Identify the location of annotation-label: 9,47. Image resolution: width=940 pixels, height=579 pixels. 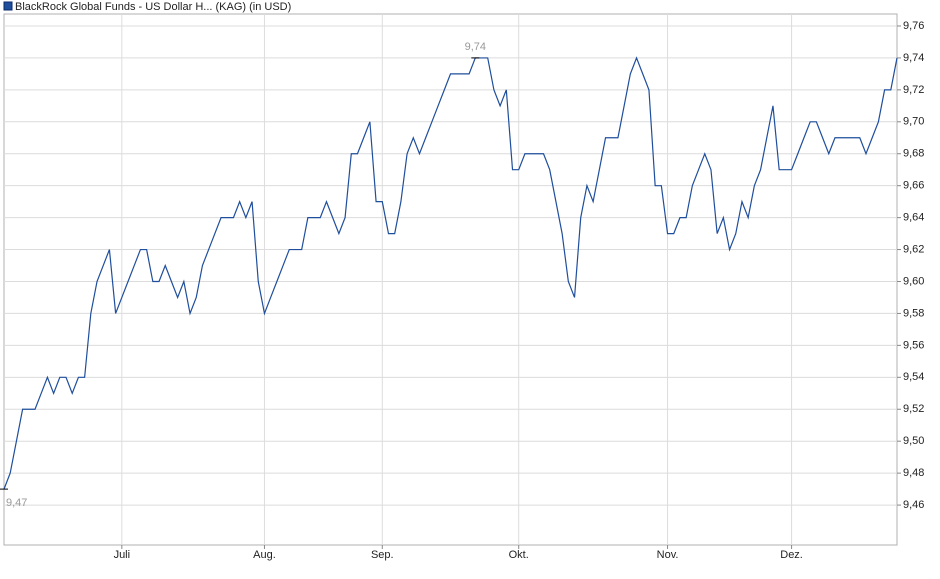
(16, 503).